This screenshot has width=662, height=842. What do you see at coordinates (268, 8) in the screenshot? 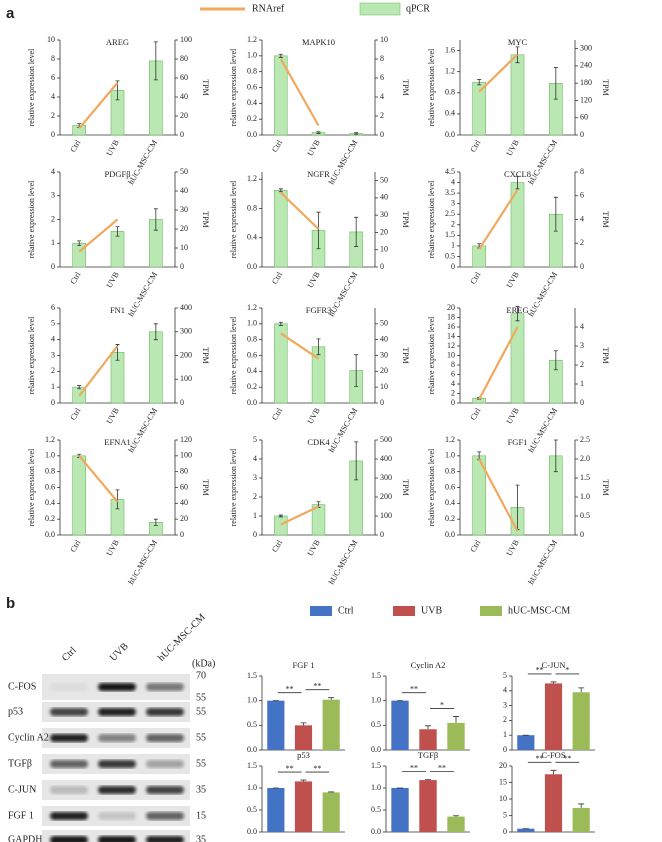
I see `legend-label: RNAref` at bounding box center [268, 8].